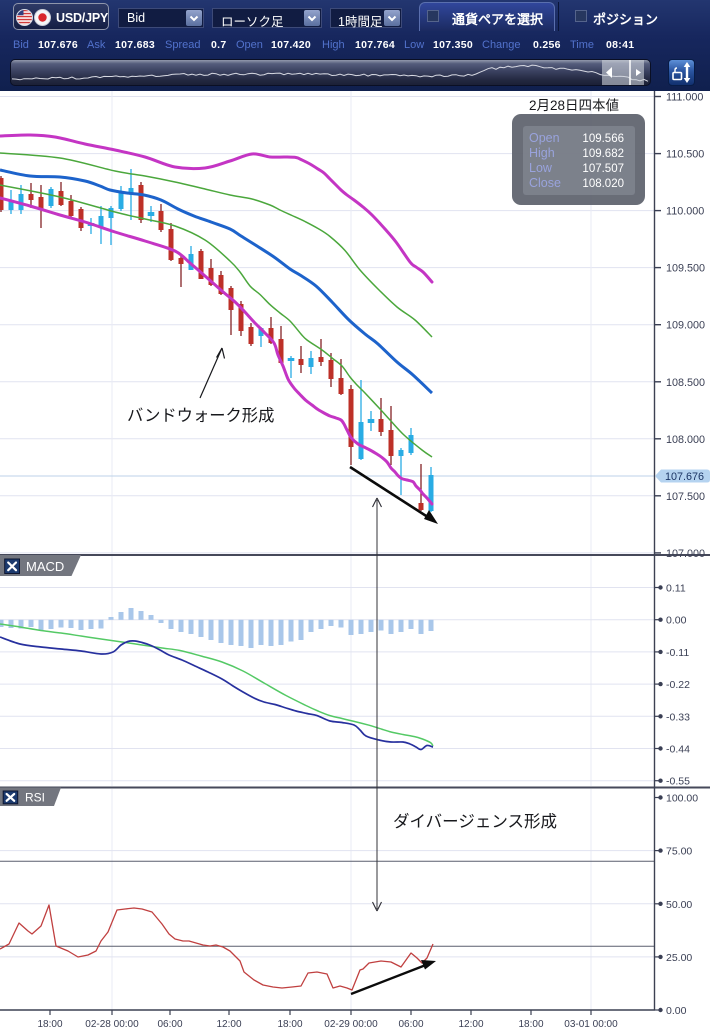 The image size is (710, 1036). I want to click on svg-text: -0.33, so click(678, 717).